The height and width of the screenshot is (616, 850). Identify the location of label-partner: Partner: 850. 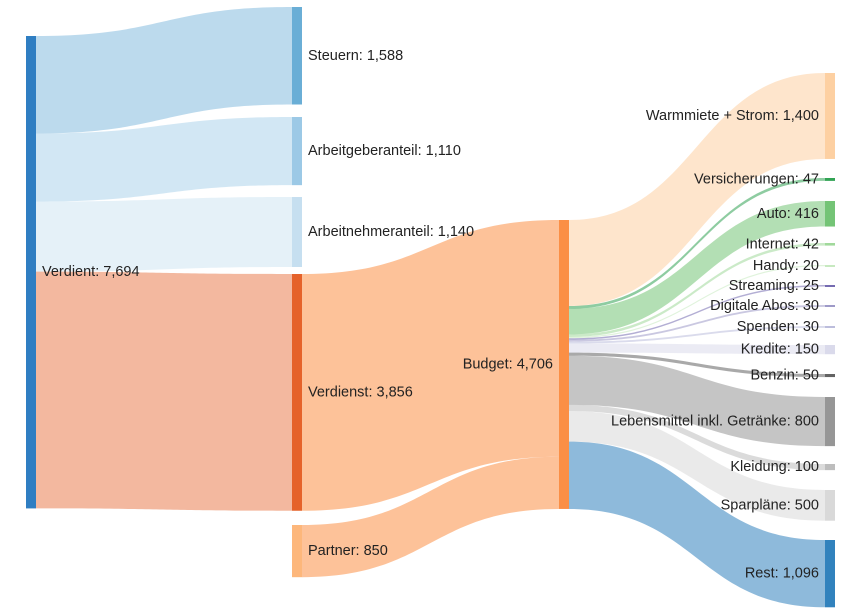
(348, 551).